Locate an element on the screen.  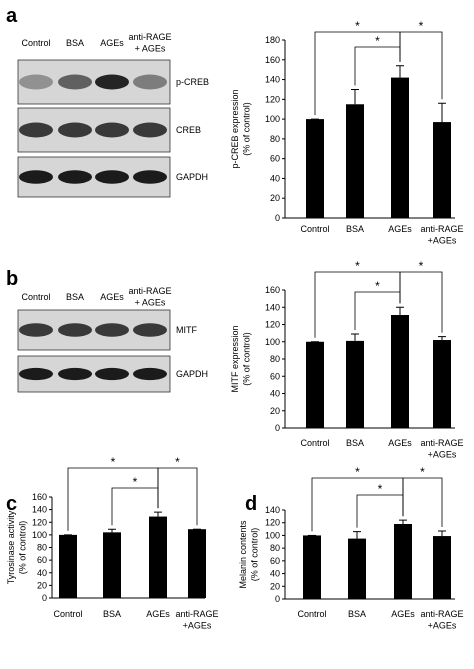
y-axis-title: MITF expression(% of control) is located at coordinates (240, 358).